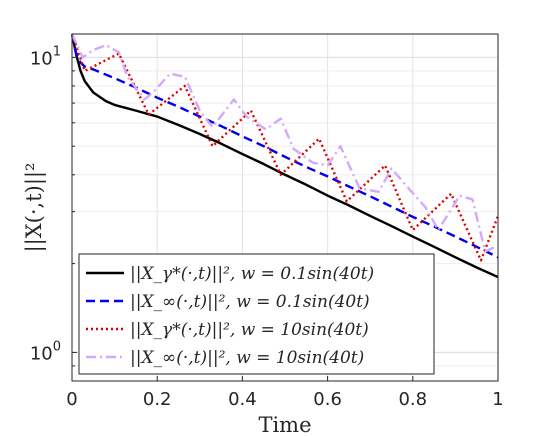 Image resolution: width=551 pixels, height=436 pixels. What do you see at coordinates (412, 399) in the screenshot?
I see `x-tick-label: 0.8` at bounding box center [412, 399].